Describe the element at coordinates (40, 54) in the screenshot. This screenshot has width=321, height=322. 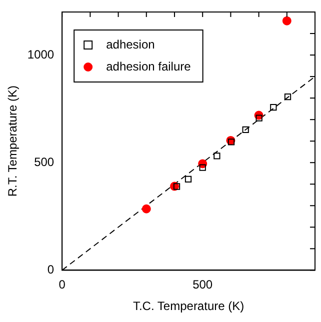
I see `y-tick-label: 1000` at that location.